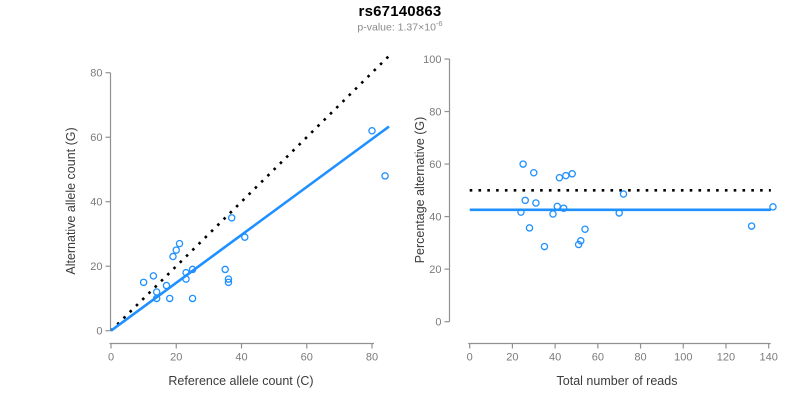 This screenshot has width=800, height=400. What do you see at coordinates (400, 11) in the screenshot?
I see `page-title: rs67140863` at bounding box center [400, 11].